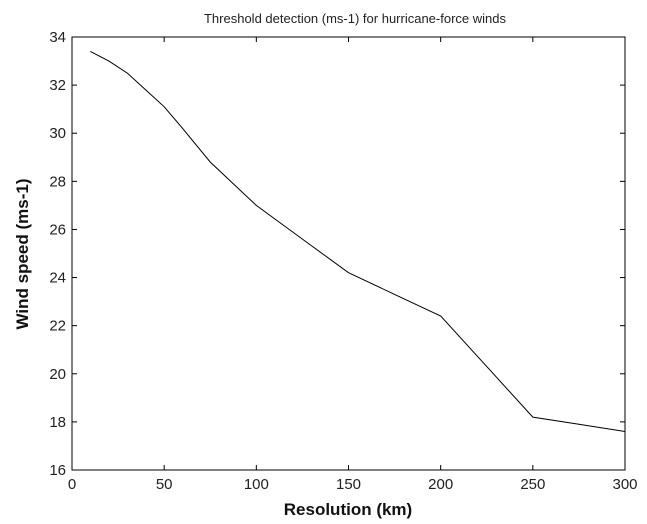  What do you see at coordinates (57, 470) in the screenshot?
I see `y-tick-label: 16` at bounding box center [57, 470].